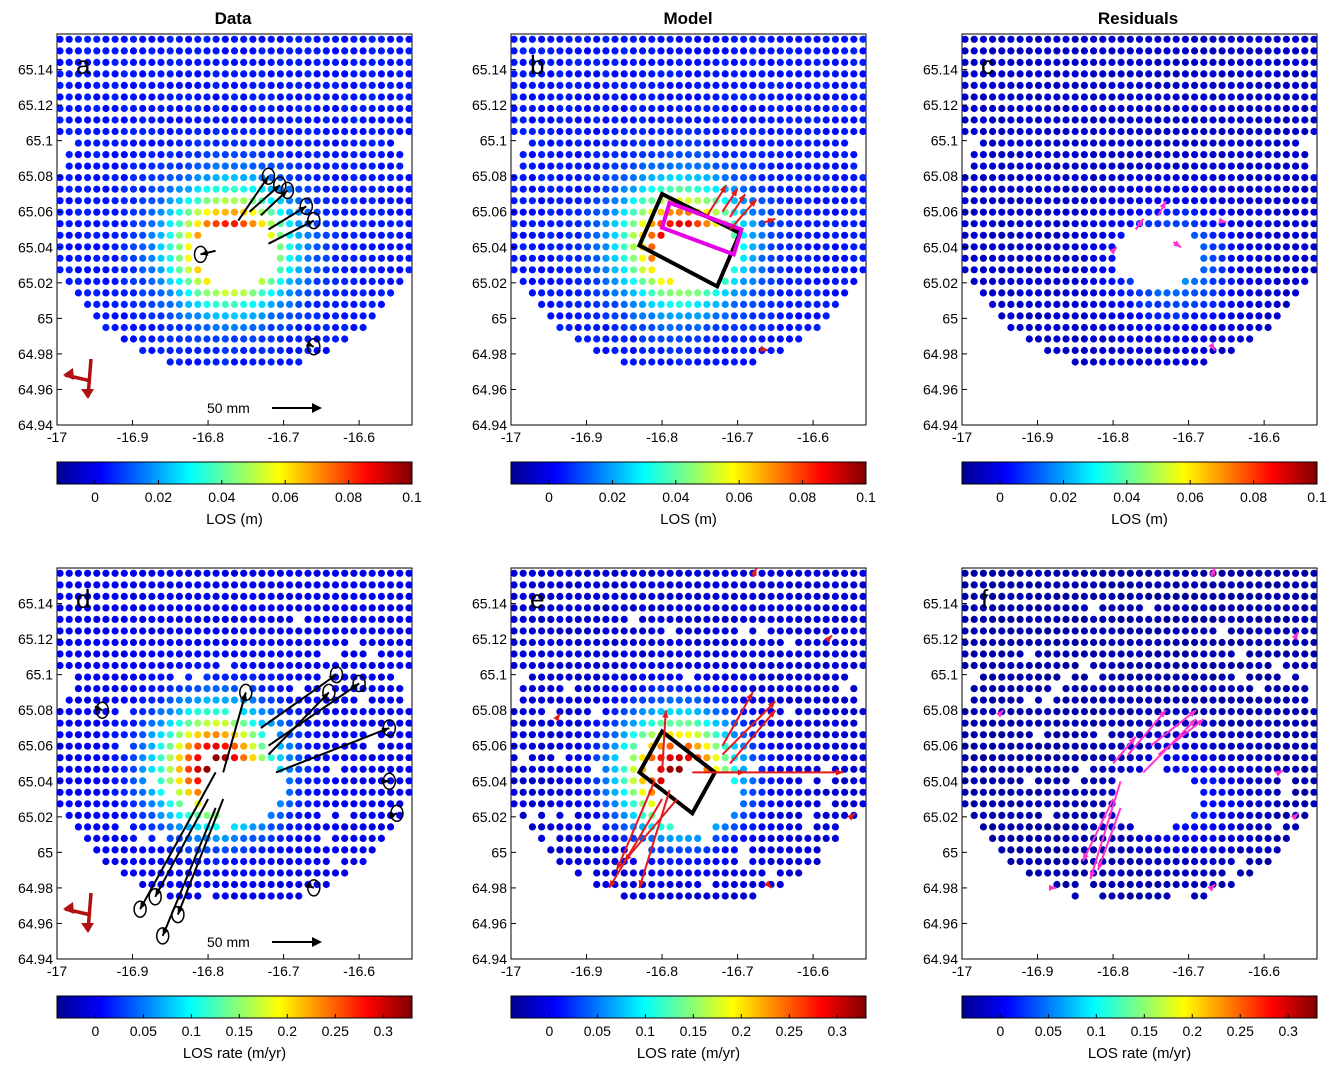 This screenshot has height=1071, width=1331. What do you see at coordinates (489, 389) in the screenshot?
I see `y-tick-label: 64.96` at bounding box center [489, 389].